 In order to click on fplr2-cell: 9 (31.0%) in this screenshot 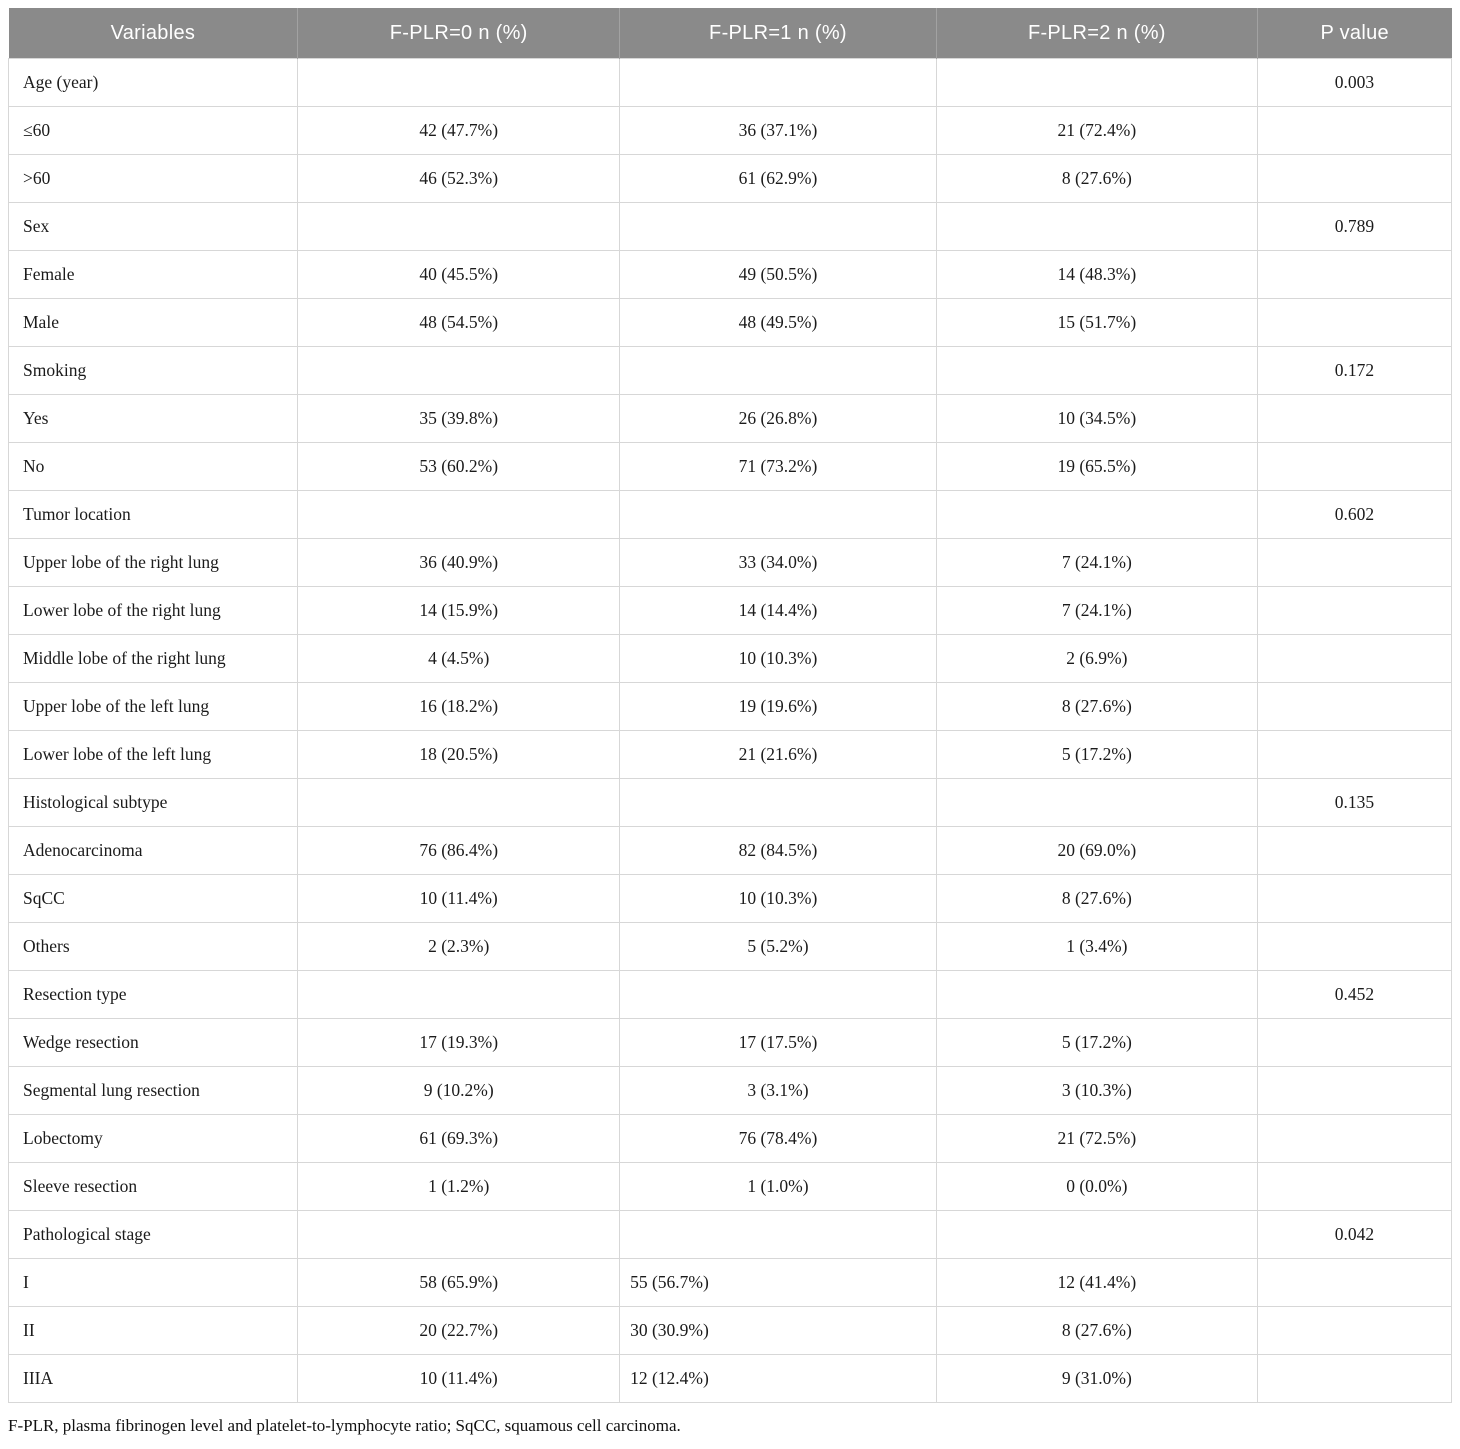, I will do `click(1096, 1378)`.